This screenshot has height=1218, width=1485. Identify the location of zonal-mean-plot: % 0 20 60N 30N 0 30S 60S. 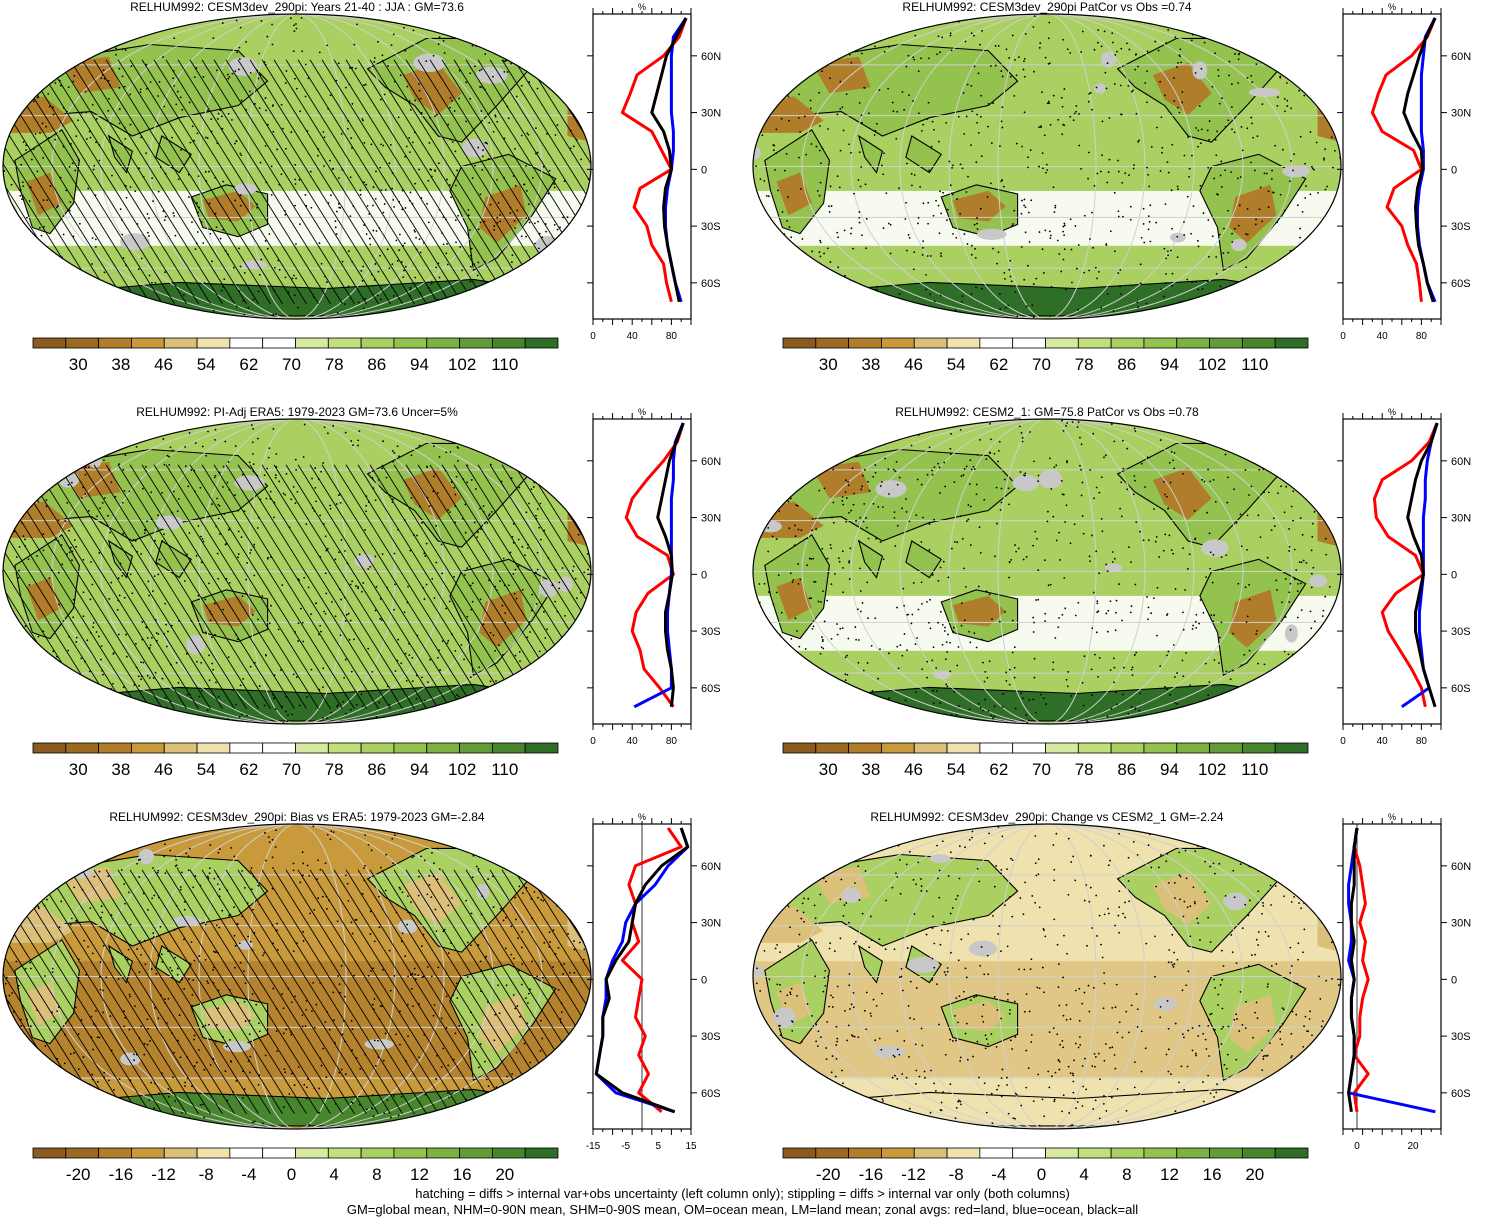
(1404, 982).